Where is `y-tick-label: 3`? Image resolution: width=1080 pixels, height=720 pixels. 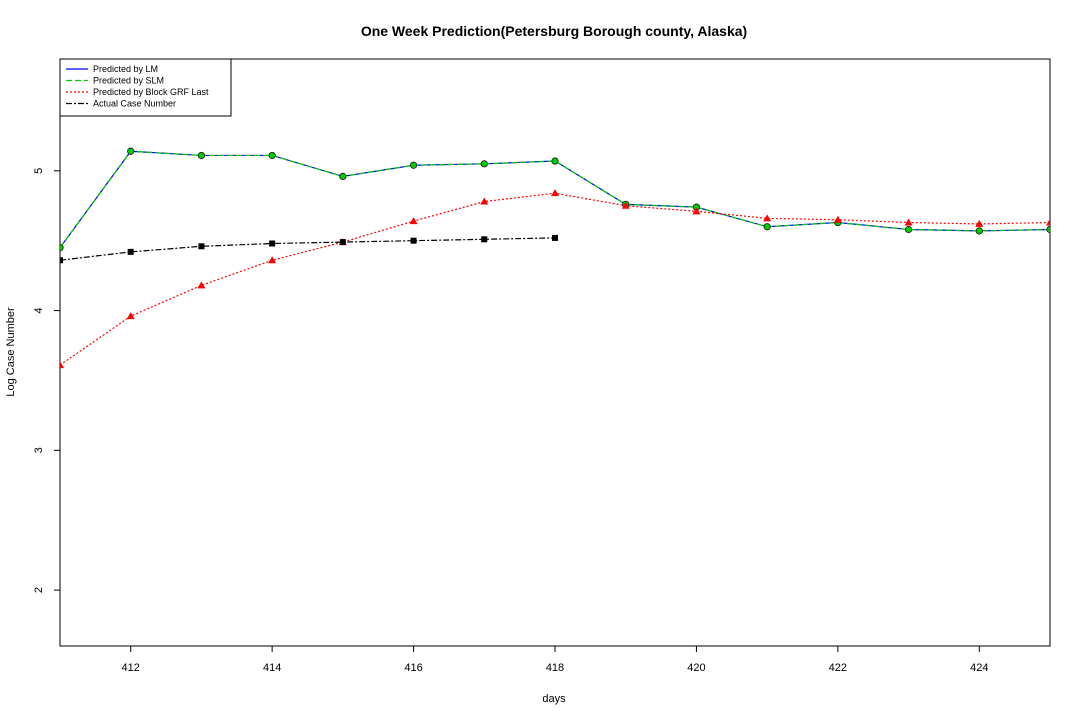
y-tick-label: 3 is located at coordinates (39, 450).